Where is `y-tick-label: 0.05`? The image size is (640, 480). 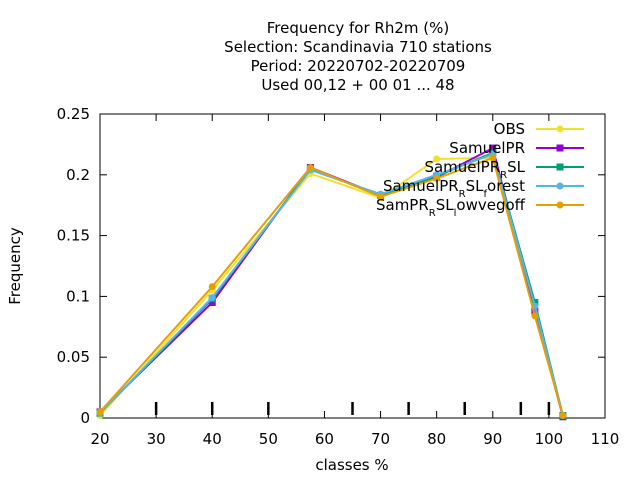
y-tick-label: 0.05 is located at coordinates (73, 357).